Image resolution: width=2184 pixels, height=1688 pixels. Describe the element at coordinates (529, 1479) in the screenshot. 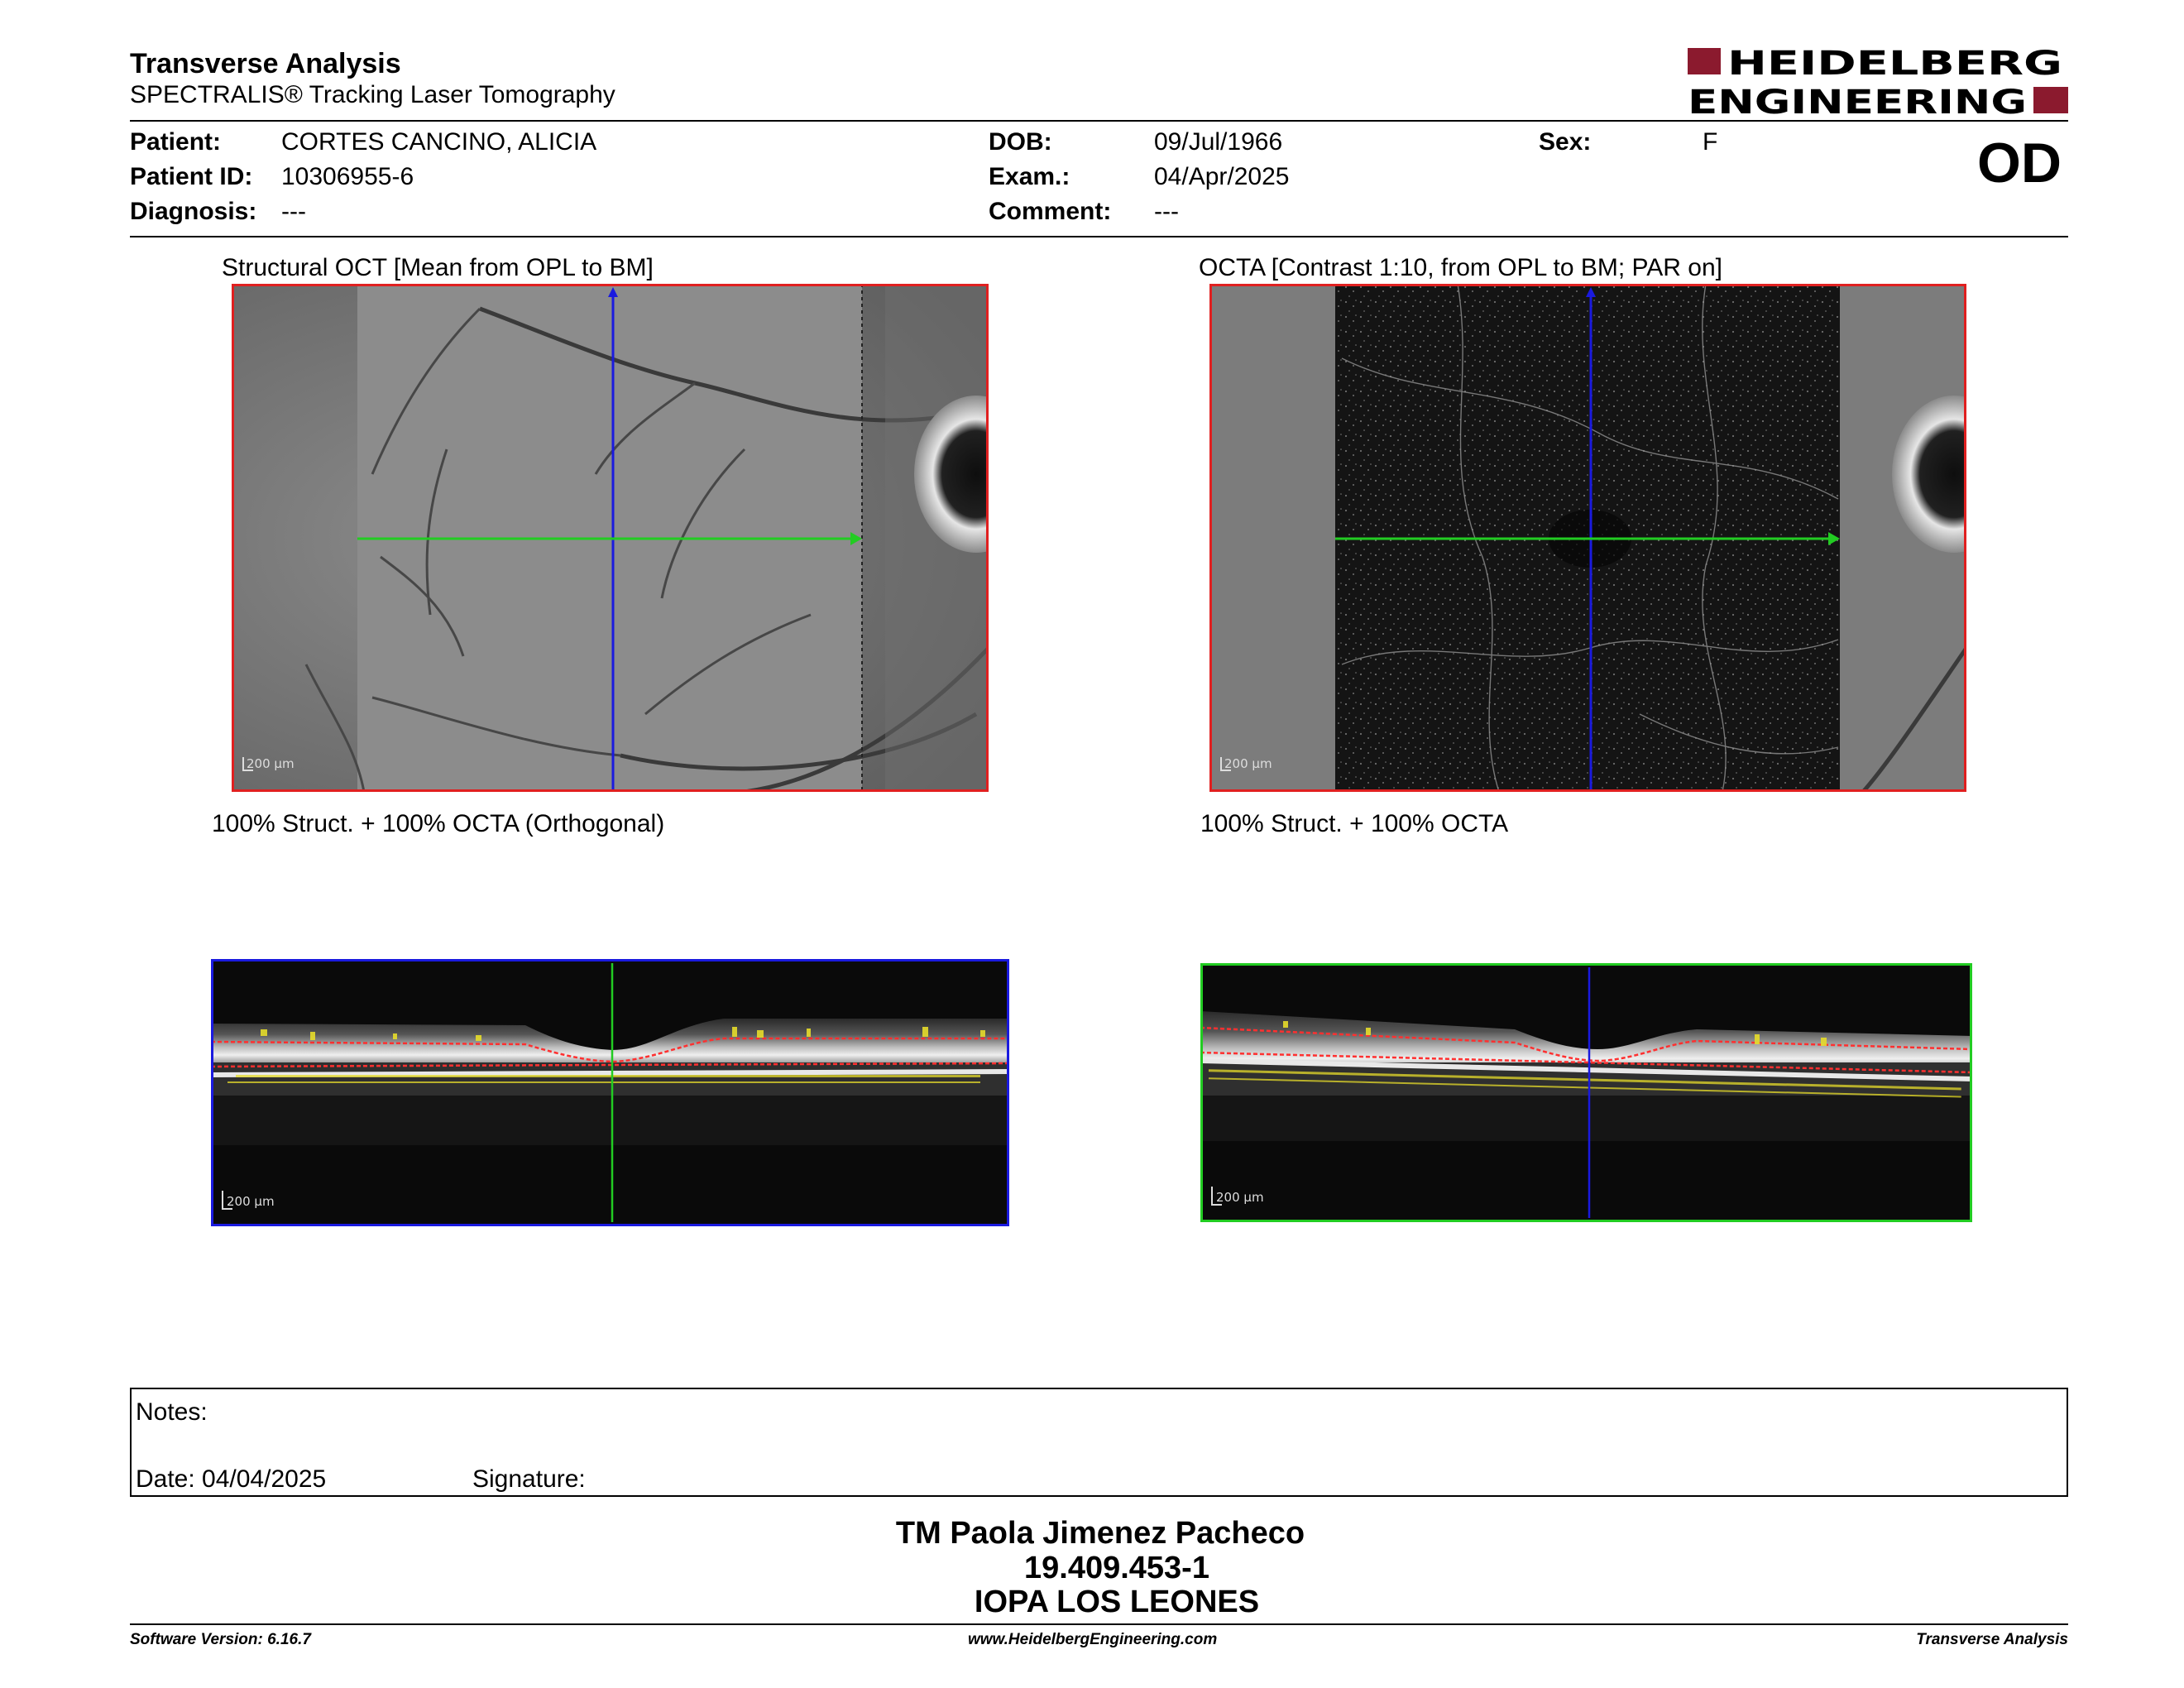

I see `signature-label: Signature:` at that location.